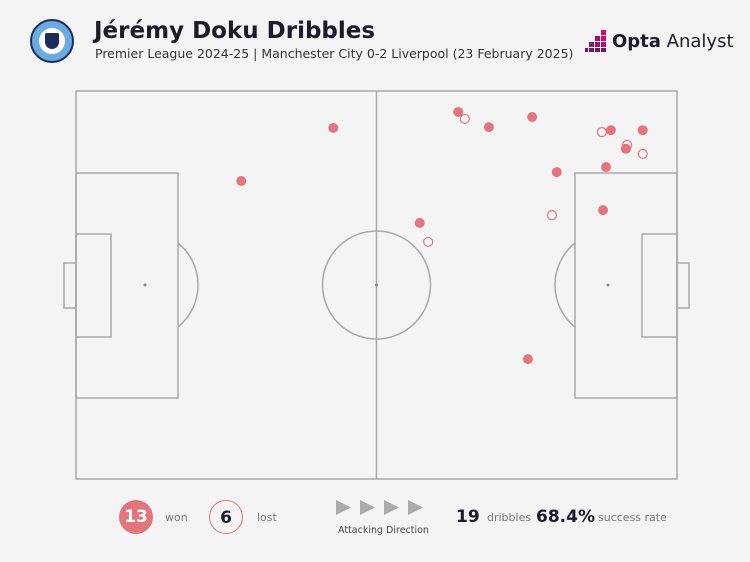 This screenshot has height=562, width=750. I want to click on success-rate-label: success rate, so click(632, 517).